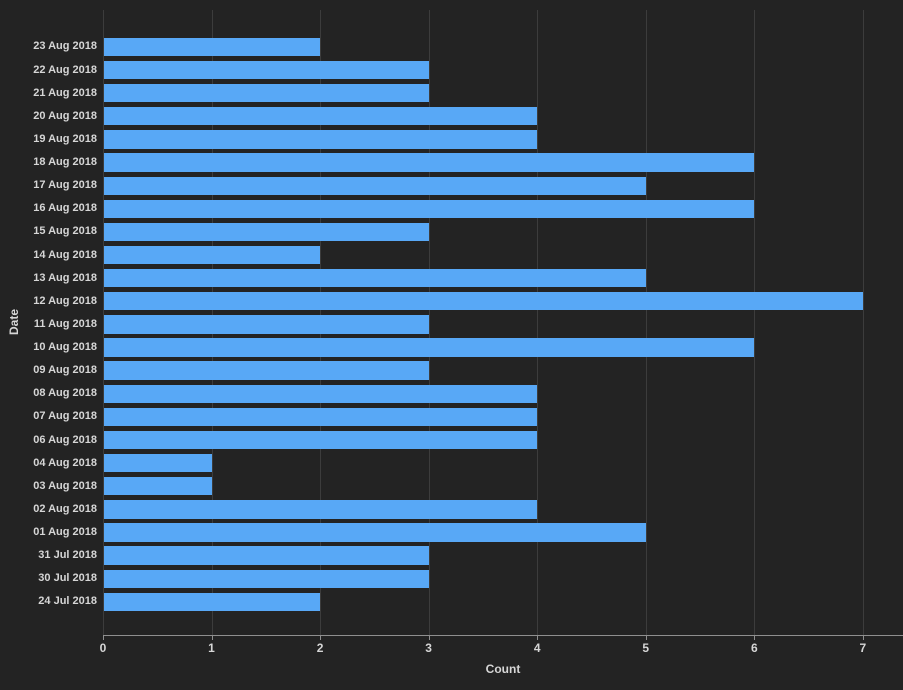 This screenshot has width=903, height=690. What do you see at coordinates (67, 555) in the screenshot?
I see `y-tick-label: 31 Jul 2018` at bounding box center [67, 555].